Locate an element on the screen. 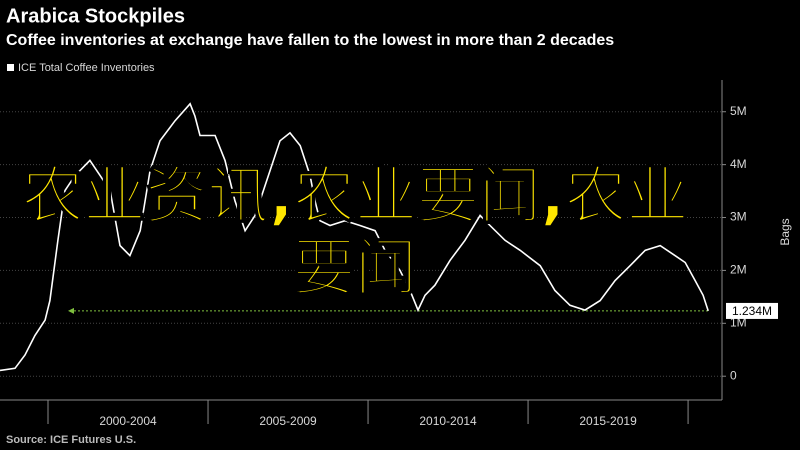  chart-title: Arabica Stockpiles is located at coordinates (95, 16).